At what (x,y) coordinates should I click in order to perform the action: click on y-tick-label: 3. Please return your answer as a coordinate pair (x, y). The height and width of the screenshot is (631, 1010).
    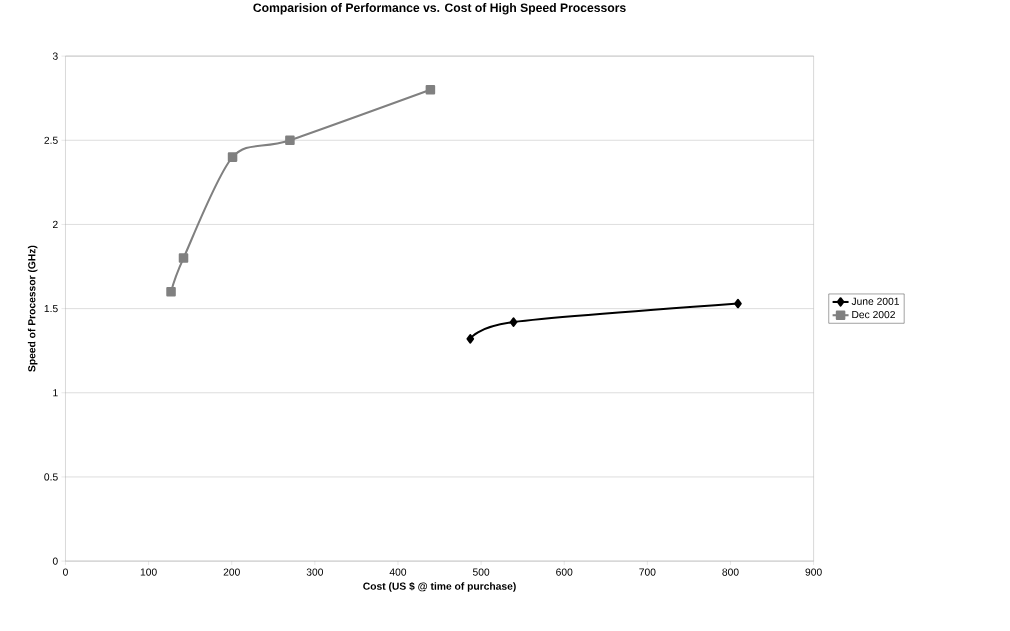
    Looking at the image, I should click on (55, 56).